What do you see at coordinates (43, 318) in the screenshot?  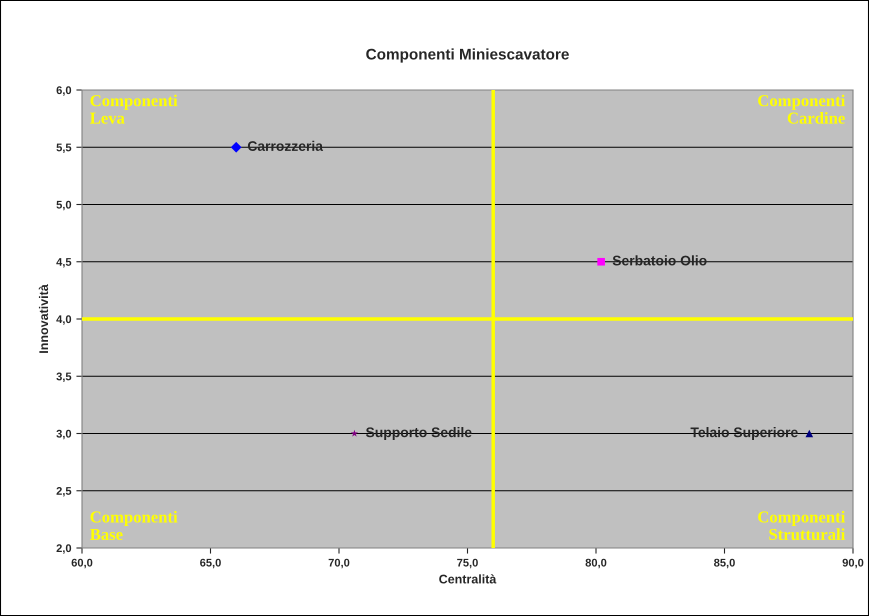 I see `y-axis-title: Innovatività` at bounding box center [43, 318].